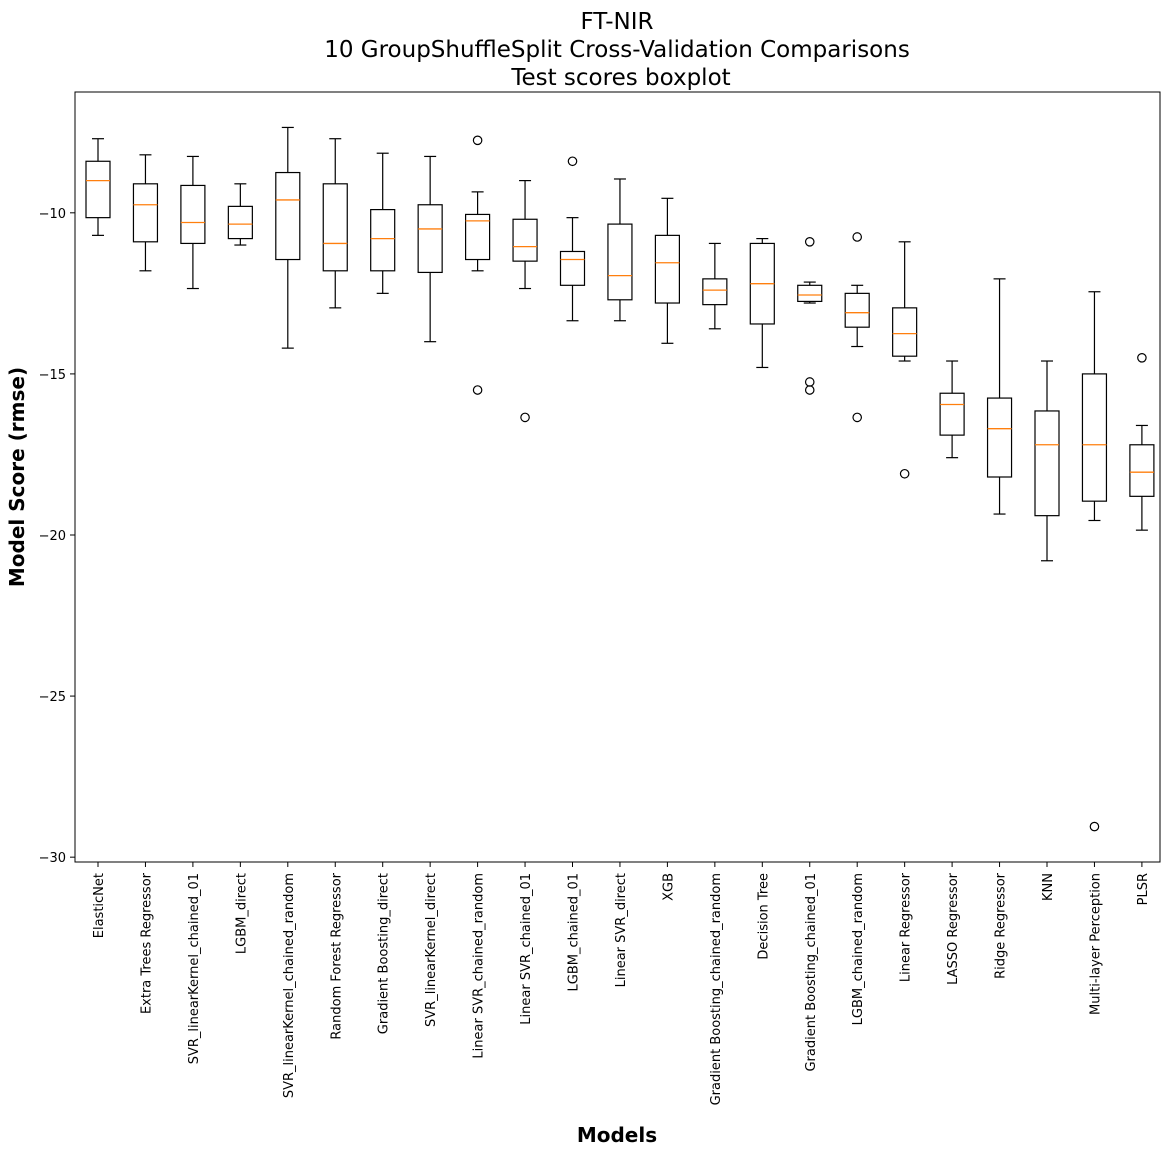  I want to click on y-tick-label: −30, so click(52, 858).